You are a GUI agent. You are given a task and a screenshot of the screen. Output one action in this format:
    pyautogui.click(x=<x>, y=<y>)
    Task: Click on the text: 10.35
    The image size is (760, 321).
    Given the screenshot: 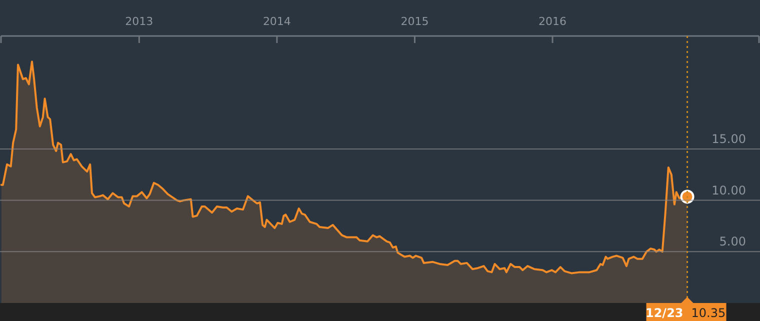 What is the action you would take?
    pyautogui.click(x=708, y=313)
    